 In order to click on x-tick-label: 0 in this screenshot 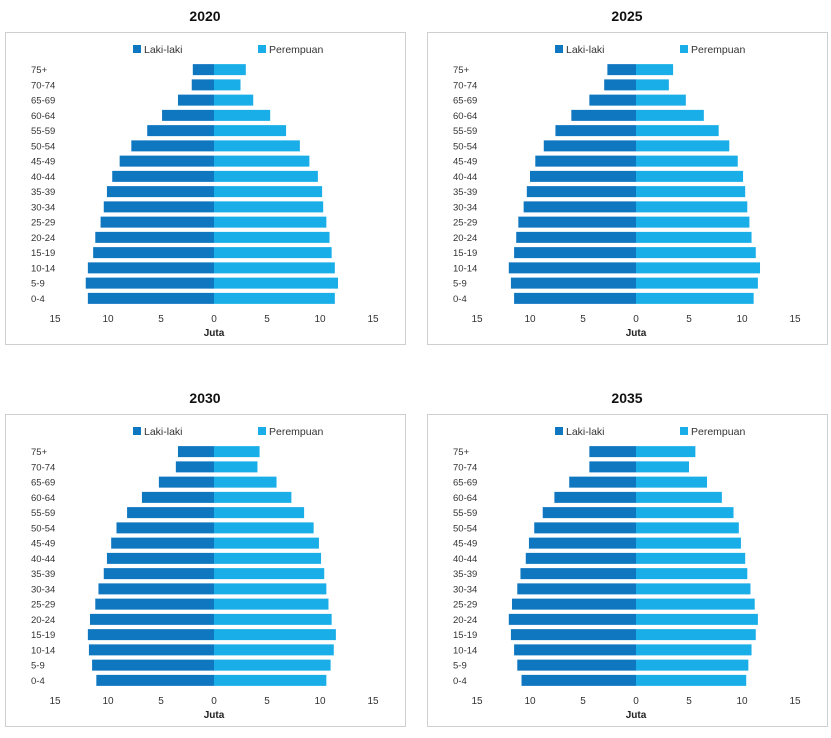, I will do `click(636, 701)`.